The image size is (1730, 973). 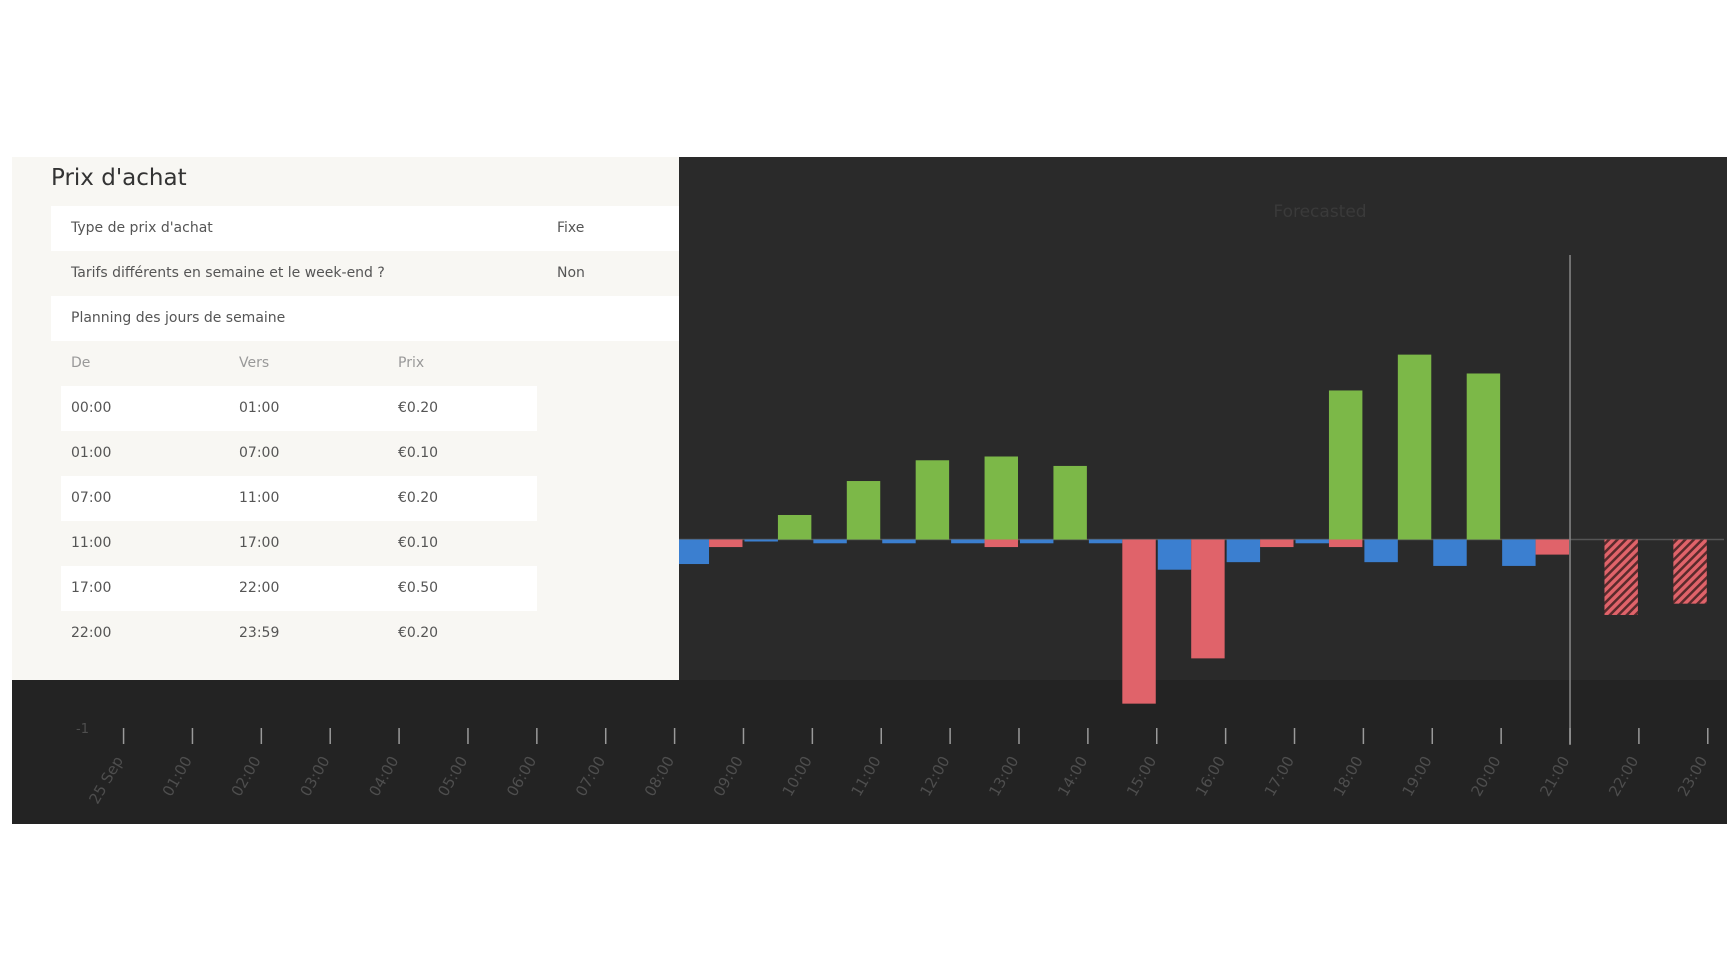 What do you see at coordinates (1072, 776) in the screenshot?
I see `x-tick-label: 14:00` at bounding box center [1072, 776].